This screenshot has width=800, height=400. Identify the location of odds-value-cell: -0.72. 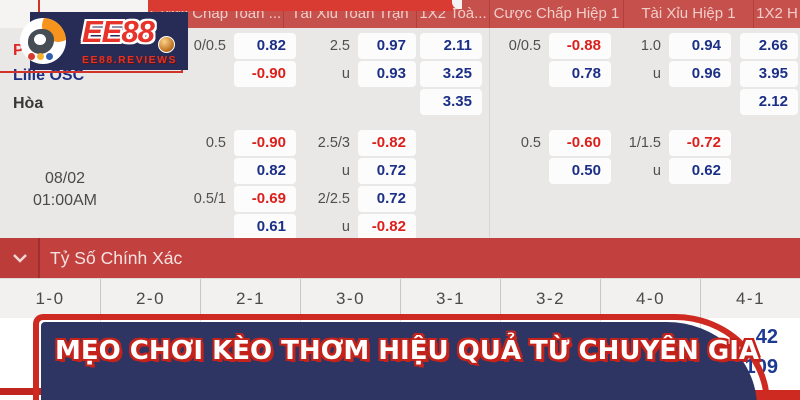
(700, 143).